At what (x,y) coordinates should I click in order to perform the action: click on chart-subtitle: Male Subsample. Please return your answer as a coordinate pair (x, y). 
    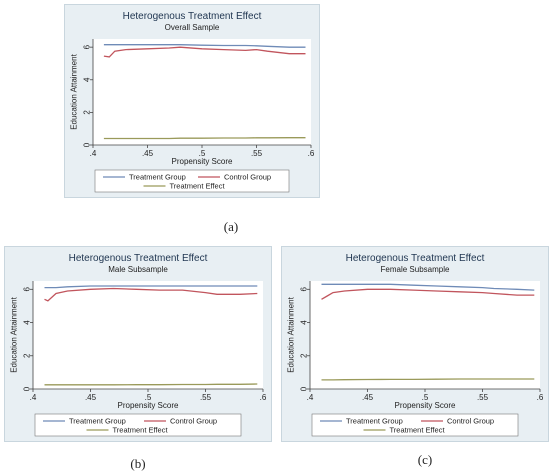
    Looking at the image, I should click on (138, 269).